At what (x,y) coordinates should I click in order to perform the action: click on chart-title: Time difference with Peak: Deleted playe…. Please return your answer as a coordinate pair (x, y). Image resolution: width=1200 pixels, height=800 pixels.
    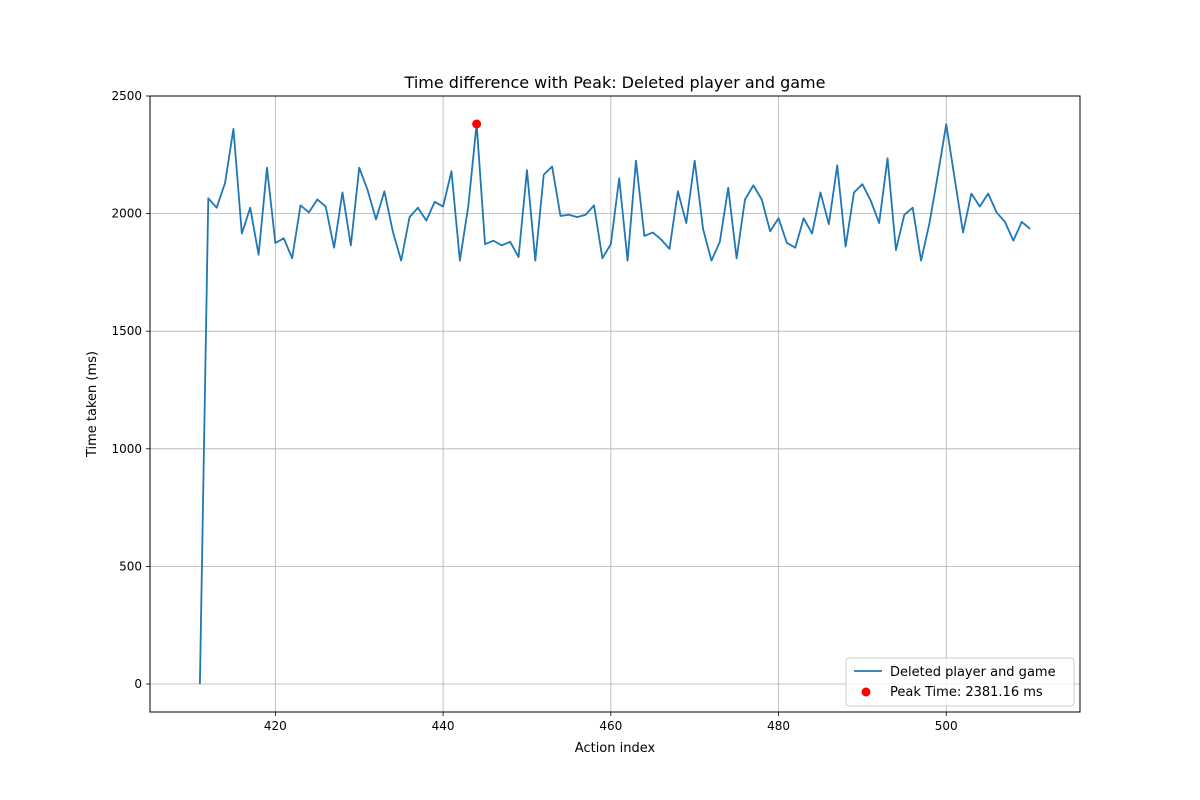
    Looking at the image, I should click on (615, 82).